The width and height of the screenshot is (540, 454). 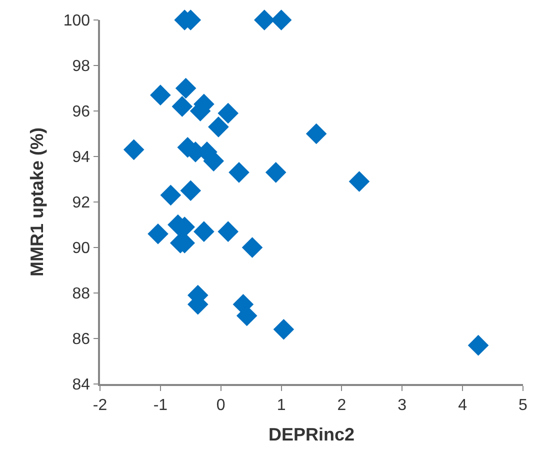 What do you see at coordinates (160, 405) in the screenshot?
I see `x-tick-label: -1` at bounding box center [160, 405].